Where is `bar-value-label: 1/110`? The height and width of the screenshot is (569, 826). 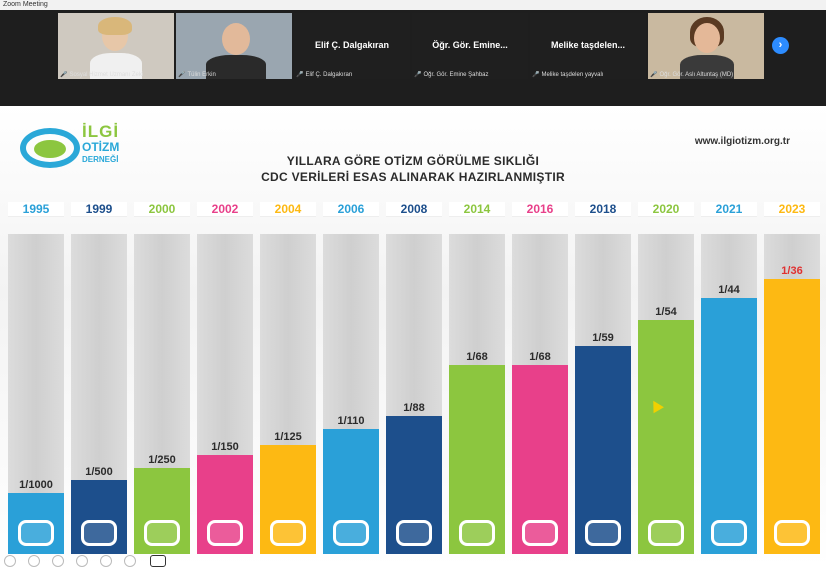 bar-value-label: 1/110 is located at coordinates (351, 421).